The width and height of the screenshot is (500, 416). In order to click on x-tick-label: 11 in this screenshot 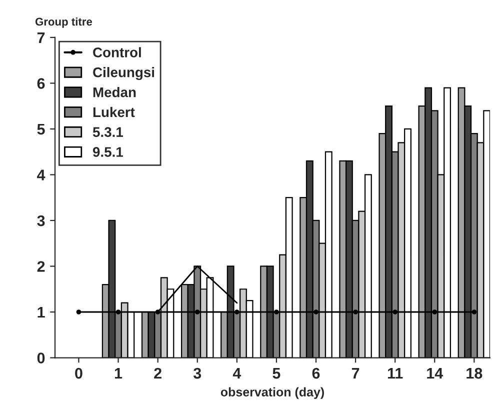, I will do `click(395, 373)`.